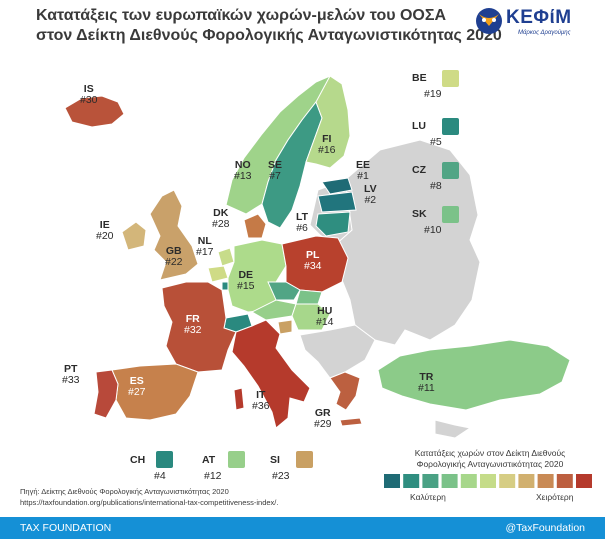 The image size is (605, 547). I want to click on map-LU, so click(225, 286).